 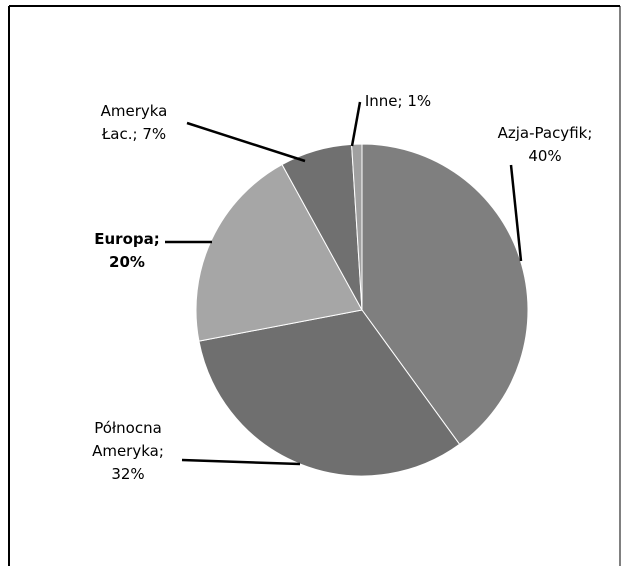 What do you see at coordinates (279, 252) in the screenshot?
I see `pie-slice-europa` at bounding box center [279, 252].